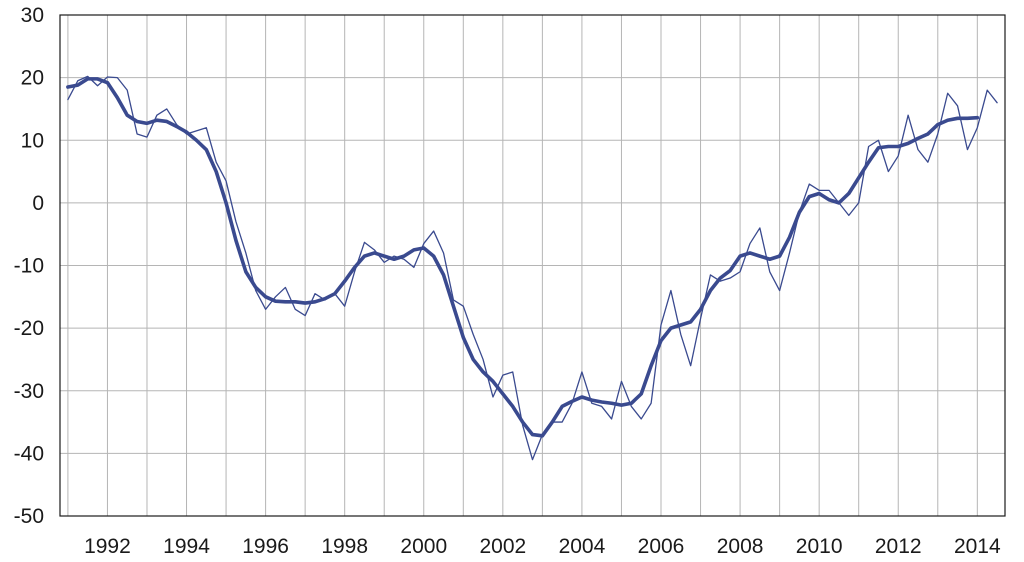  Describe the element at coordinates (32, 140) in the screenshot. I see `y-tick-label: 10` at that location.